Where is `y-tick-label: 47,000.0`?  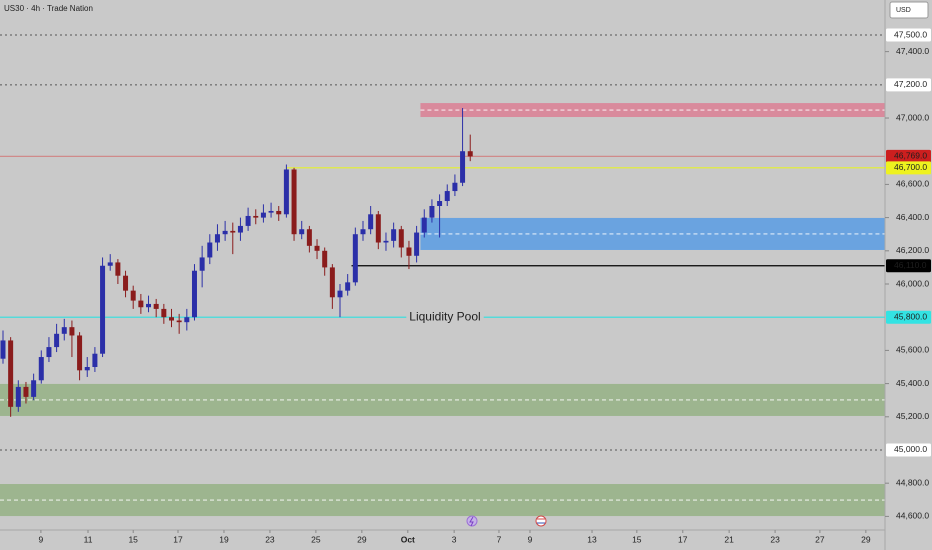 y-tick-label: 47,000.0 is located at coordinates (912, 117).